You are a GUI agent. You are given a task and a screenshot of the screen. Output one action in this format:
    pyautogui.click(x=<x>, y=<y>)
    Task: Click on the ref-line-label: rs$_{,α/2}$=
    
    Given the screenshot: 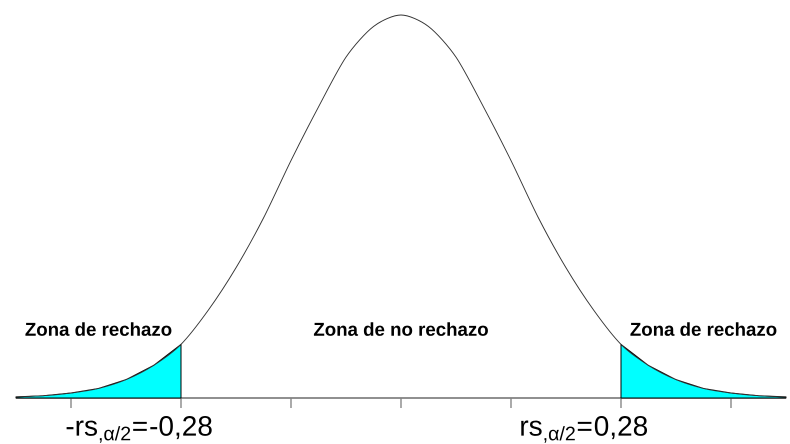 What is the action you would take?
    pyautogui.click(x=556, y=431)
    